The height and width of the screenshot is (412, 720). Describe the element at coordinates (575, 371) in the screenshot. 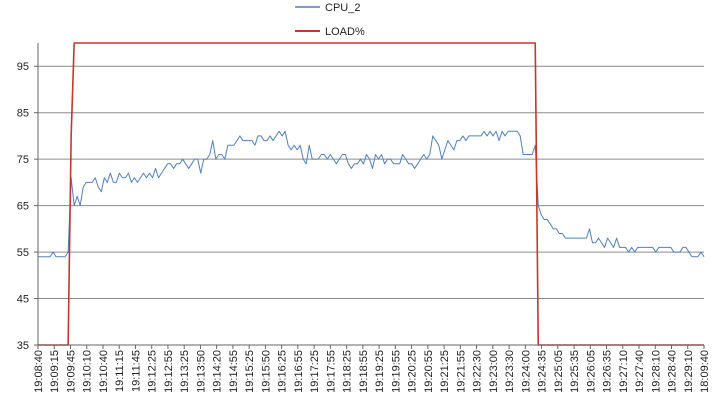

I see `x-tick-label: 19:25:35` at that location.